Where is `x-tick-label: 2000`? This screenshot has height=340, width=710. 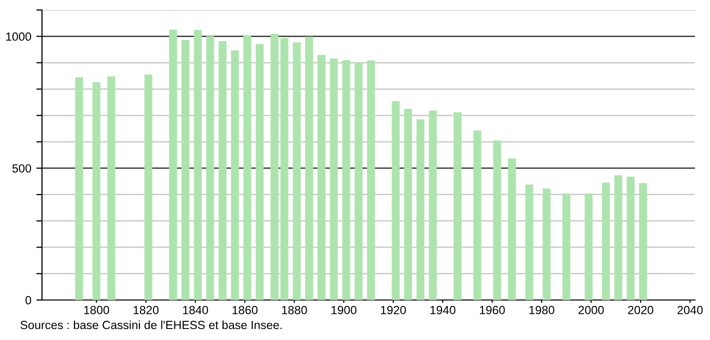
x-tick-label: 2000 is located at coordinates (591, 310).